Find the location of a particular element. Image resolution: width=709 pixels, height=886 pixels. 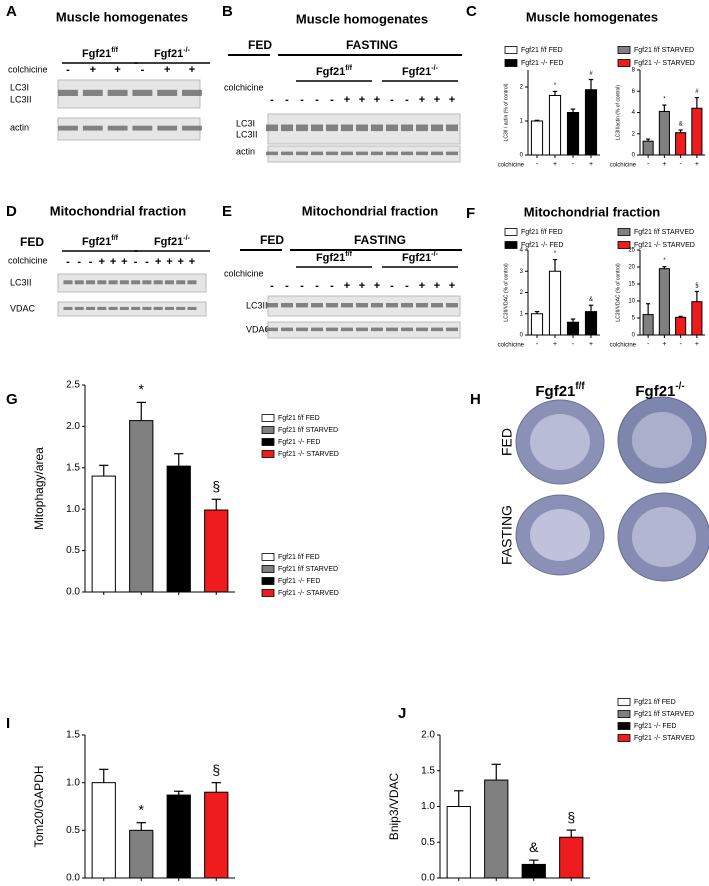

y-tick-label: 15 is located at coordinates (631, 285).